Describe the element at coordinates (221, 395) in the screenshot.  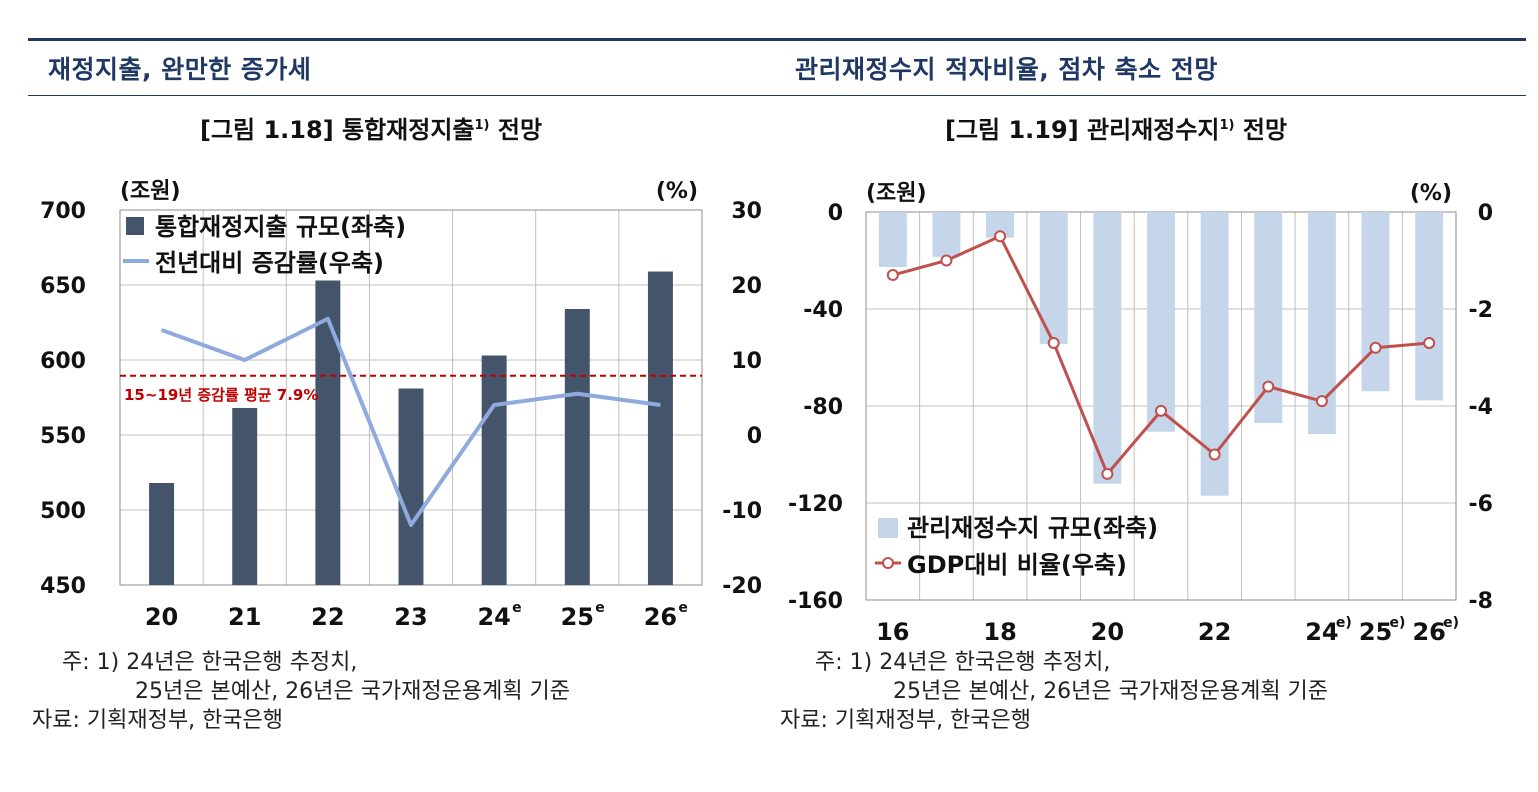
I see `reference-line-label: 15~19년 증감률 평균 7.9%` at that location.